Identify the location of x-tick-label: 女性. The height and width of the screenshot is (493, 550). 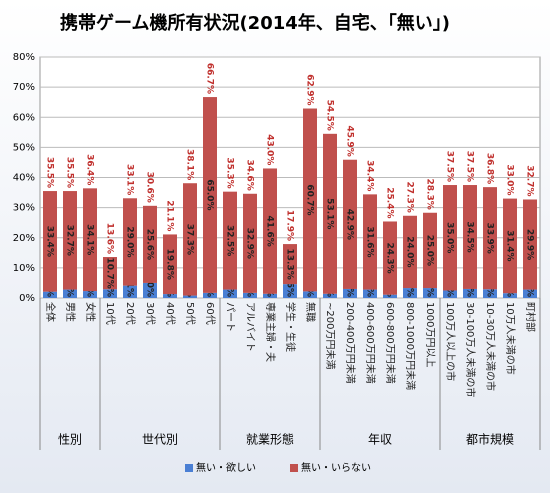
(90, 312).